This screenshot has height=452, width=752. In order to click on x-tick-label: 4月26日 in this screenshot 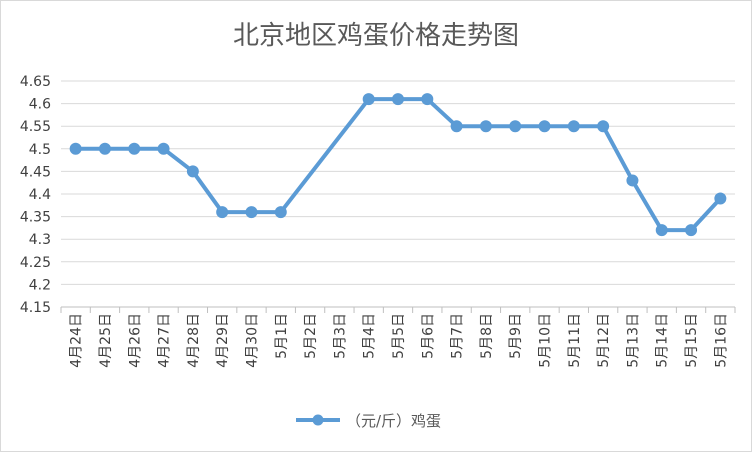, I will do `click(135, 340)`.